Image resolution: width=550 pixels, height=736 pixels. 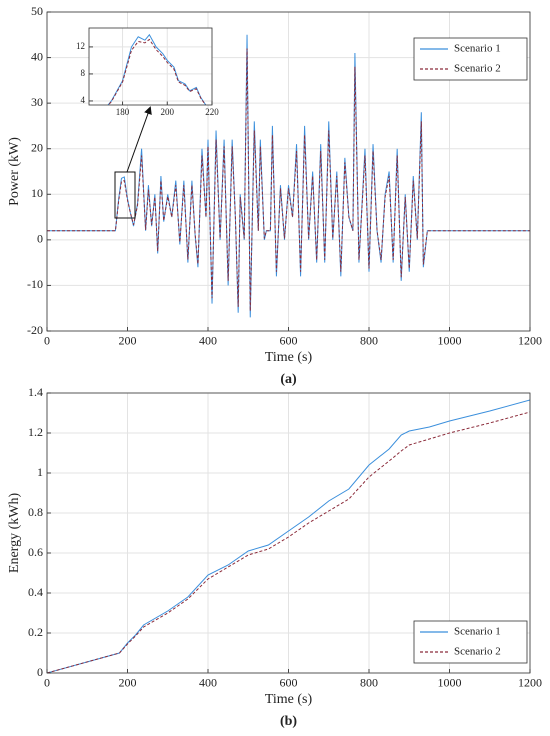 I want to click on y-tick-label: 10, so click(x=37, y=193).